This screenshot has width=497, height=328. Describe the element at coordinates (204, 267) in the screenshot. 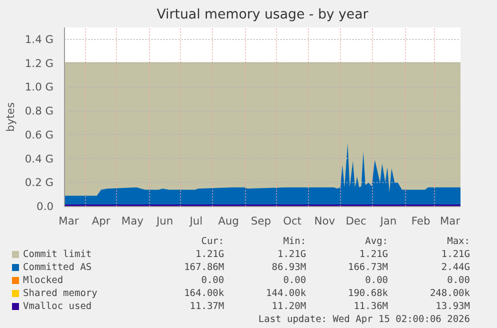

I see `text: 167.86M` at that location.